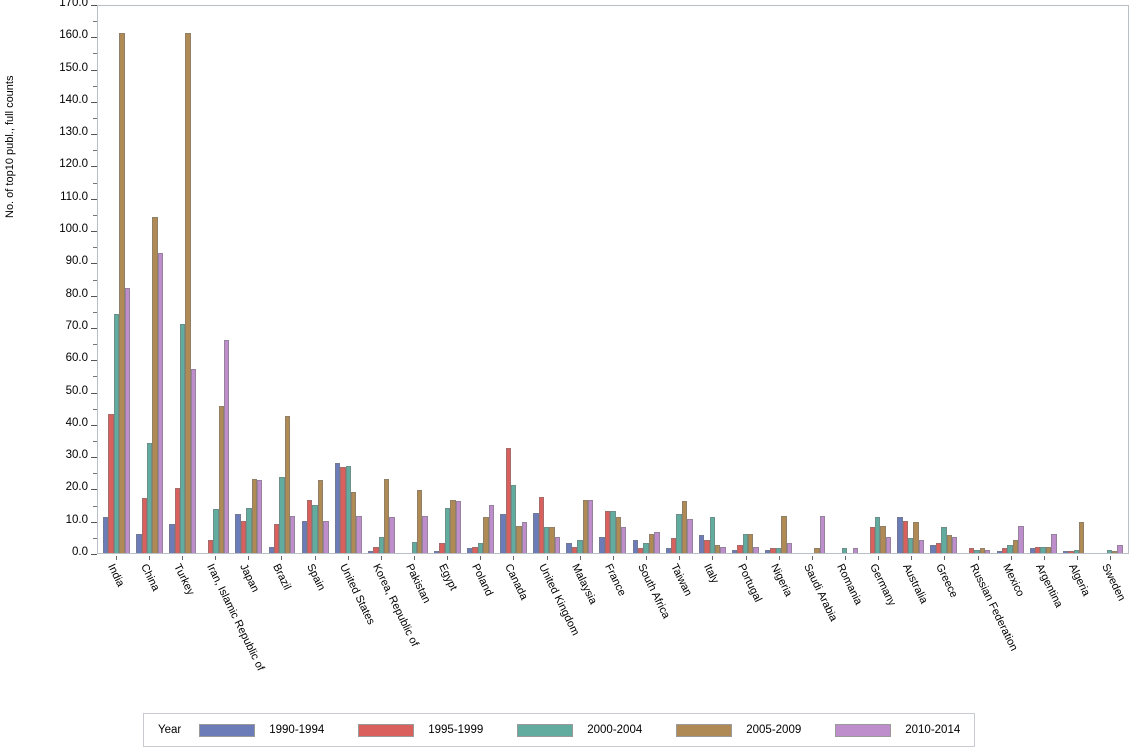 The height and width of the screenshot is (756, 1134). Describe the element at coordinates (76, 390) in the screenshot. I see `y-tick-label: 50.0` at that location.